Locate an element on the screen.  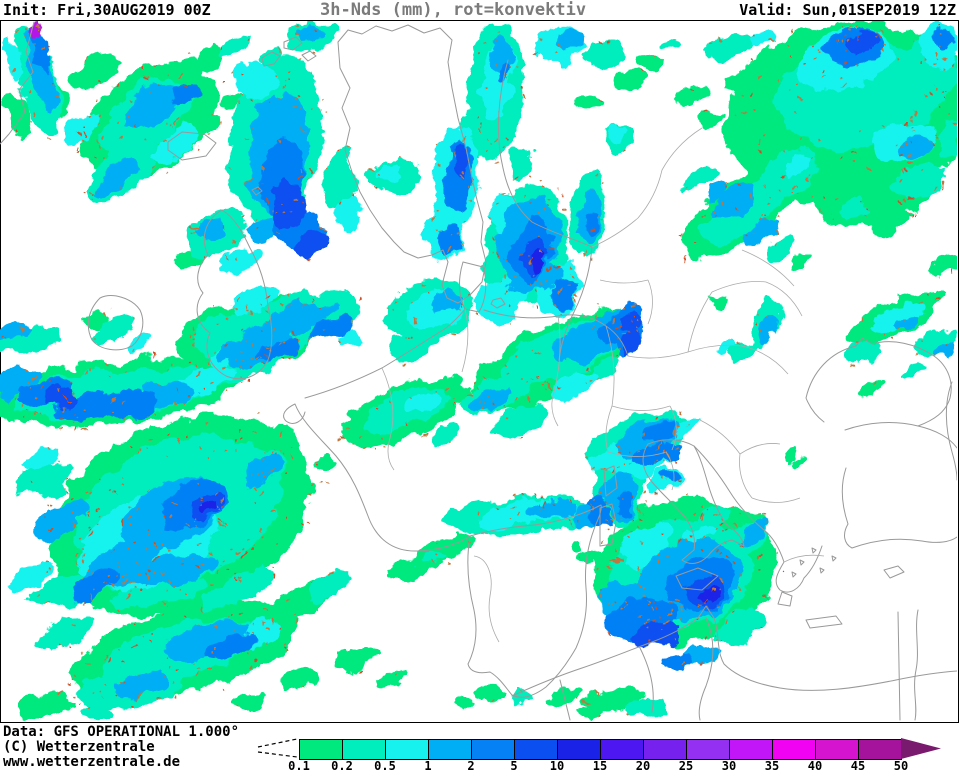
legend-tick: 1 is located at coordinates (428, 764).